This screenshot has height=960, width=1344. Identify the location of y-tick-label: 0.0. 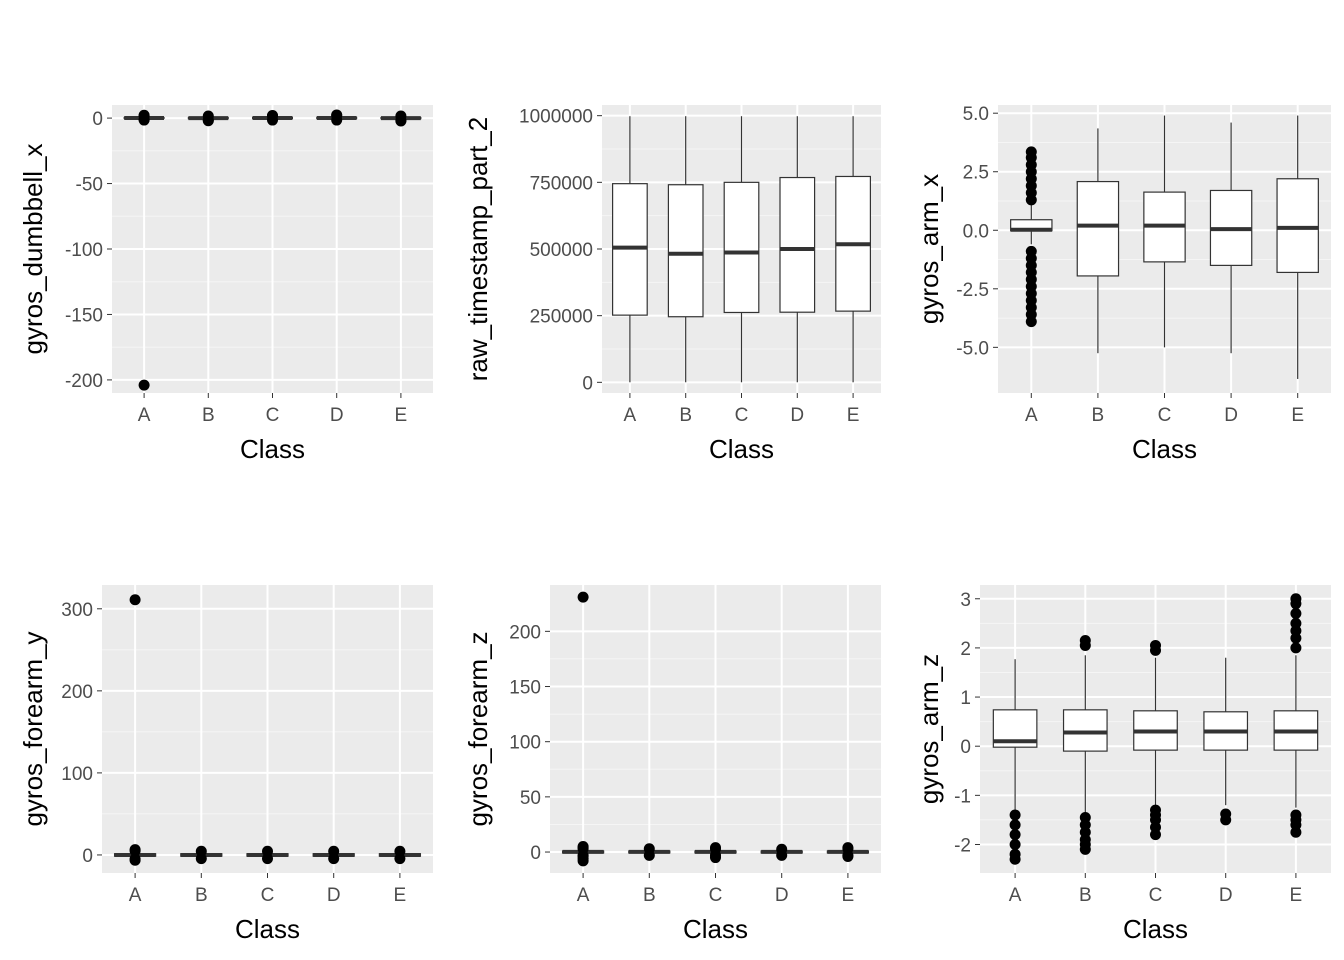
(976, 231).